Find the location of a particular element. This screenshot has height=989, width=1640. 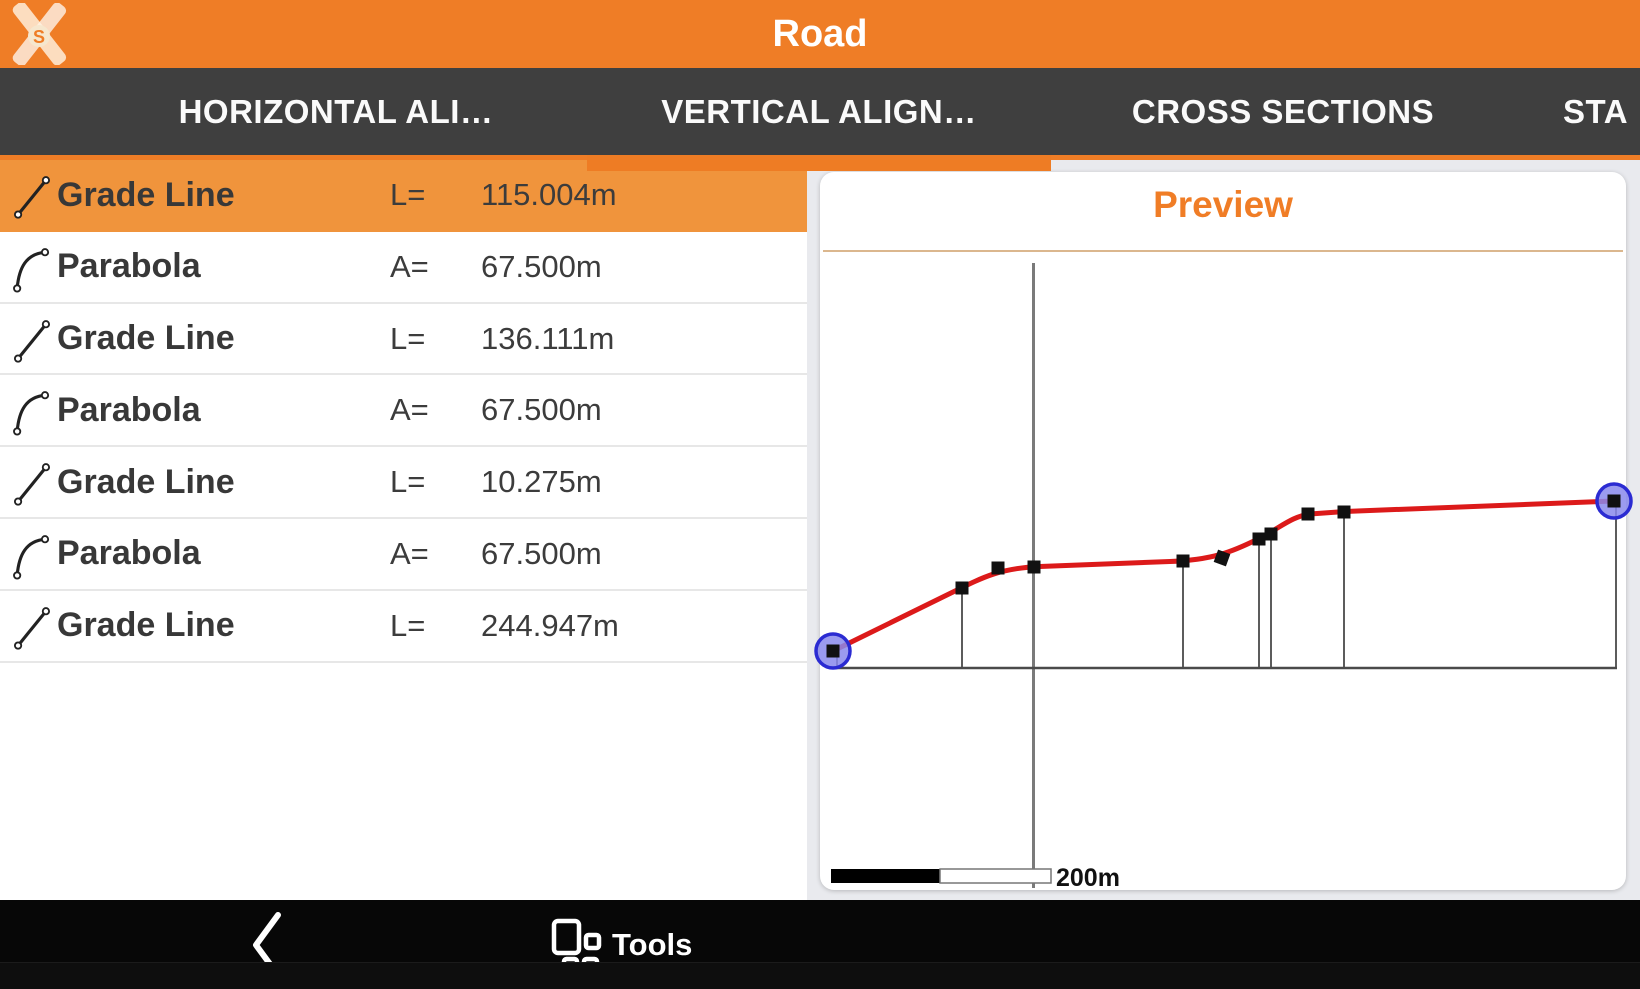

svg-text: S is located at coordinates (39, 37).